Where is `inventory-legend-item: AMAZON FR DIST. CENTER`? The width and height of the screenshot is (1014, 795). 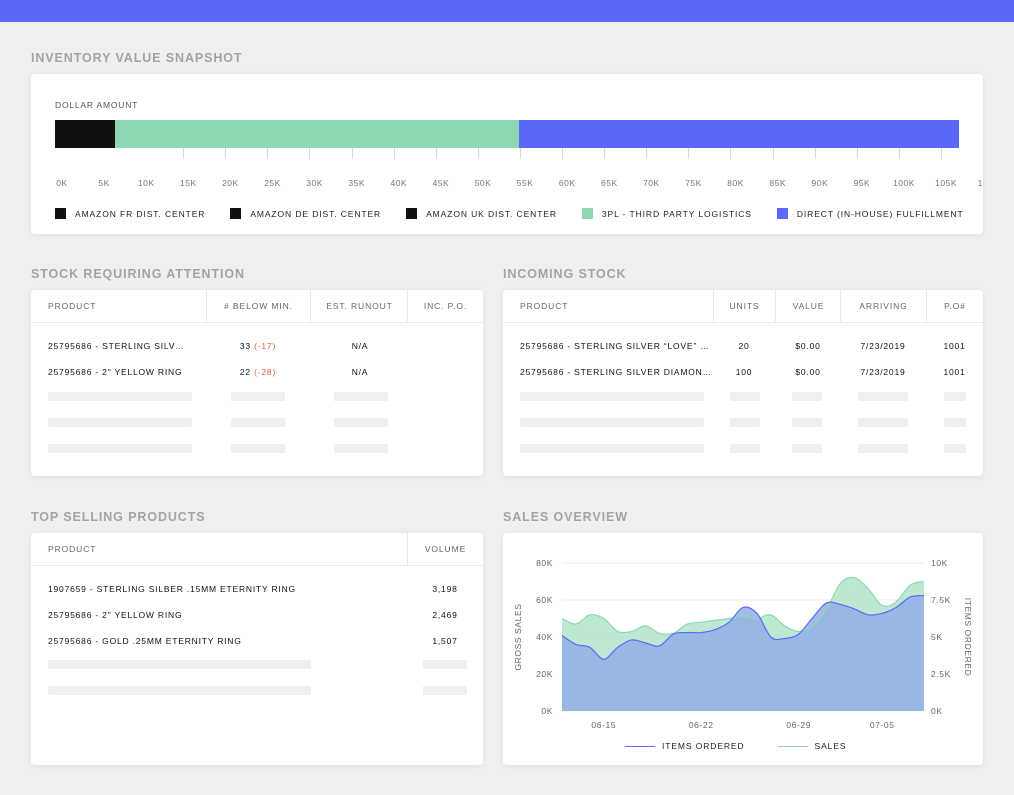 inventory-legend-item: AMAZON FR DIST. CENTER is located at coordinates (130, 213).